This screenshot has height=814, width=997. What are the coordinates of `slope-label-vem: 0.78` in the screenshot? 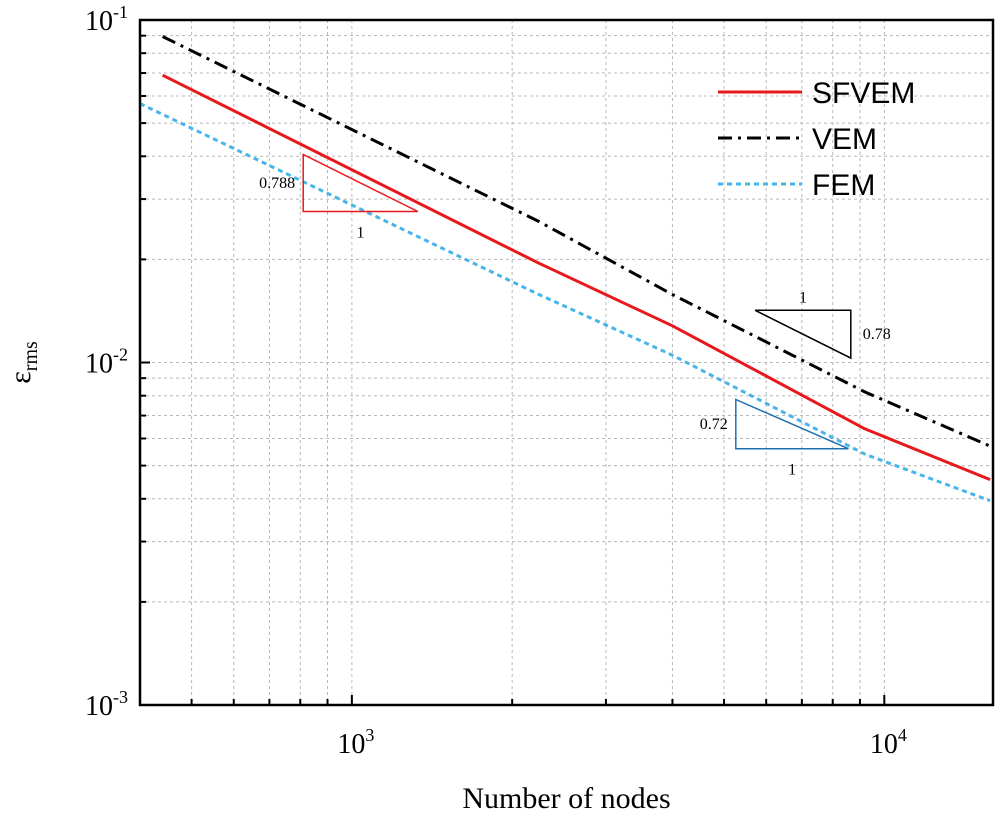 It's located at (877, 334).